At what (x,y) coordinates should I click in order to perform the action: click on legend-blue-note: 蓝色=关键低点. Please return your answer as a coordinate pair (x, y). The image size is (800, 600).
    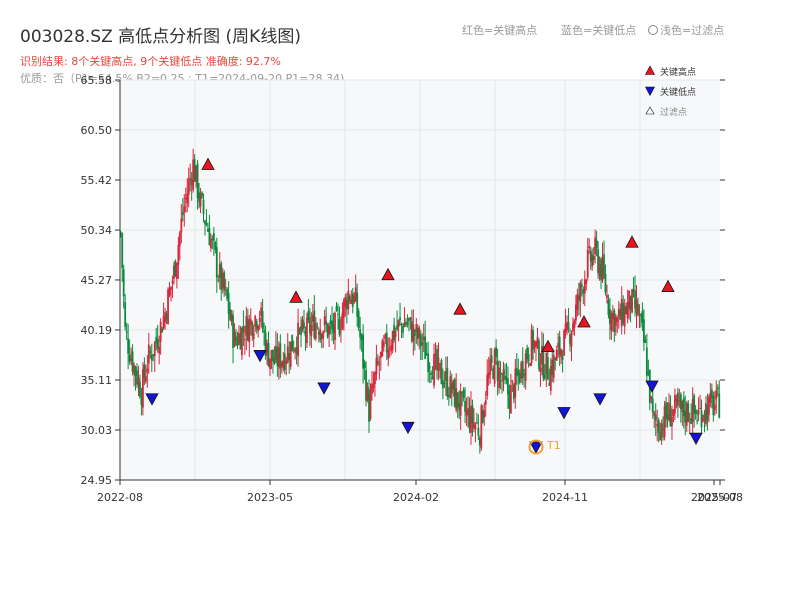
    Looking at the image, I should click on (599, 30).